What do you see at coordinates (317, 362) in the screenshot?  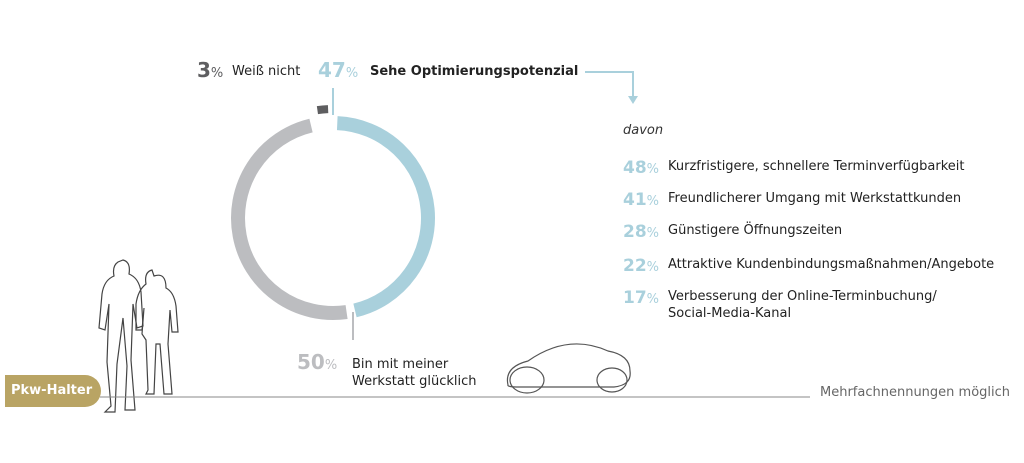 I see `percent-label: 50%` at bounding box center [317, 362].